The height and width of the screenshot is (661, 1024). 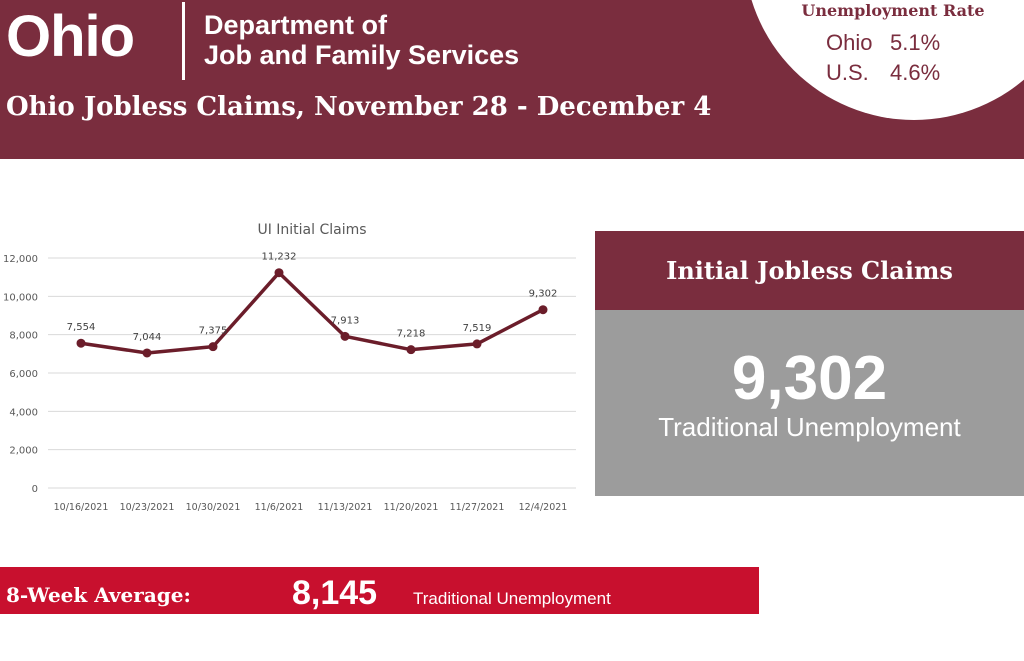 What do you see at coordinates (147, 337) in the screenshot?
I see `data-label: 7,044` at bounding box center [147, 337].